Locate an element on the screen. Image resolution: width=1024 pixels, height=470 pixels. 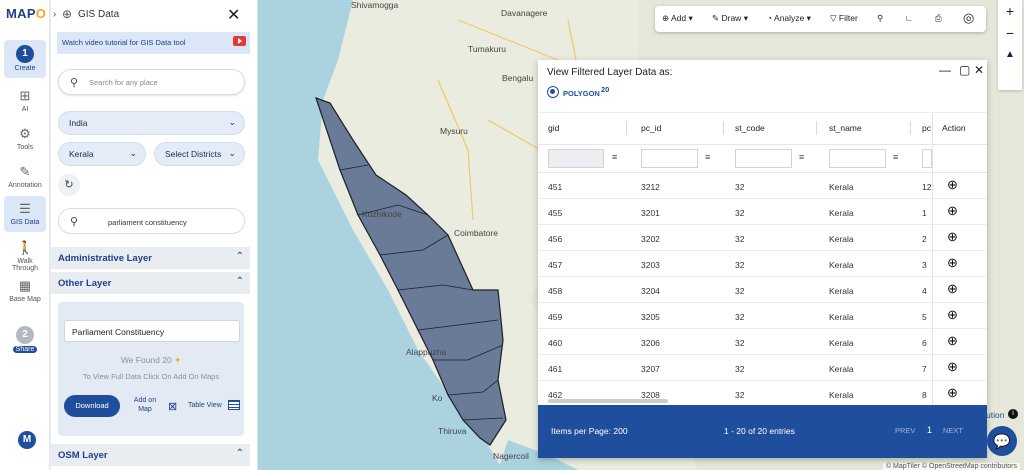
filter-button: ▽ Filter is located at coordinates (844, 18).